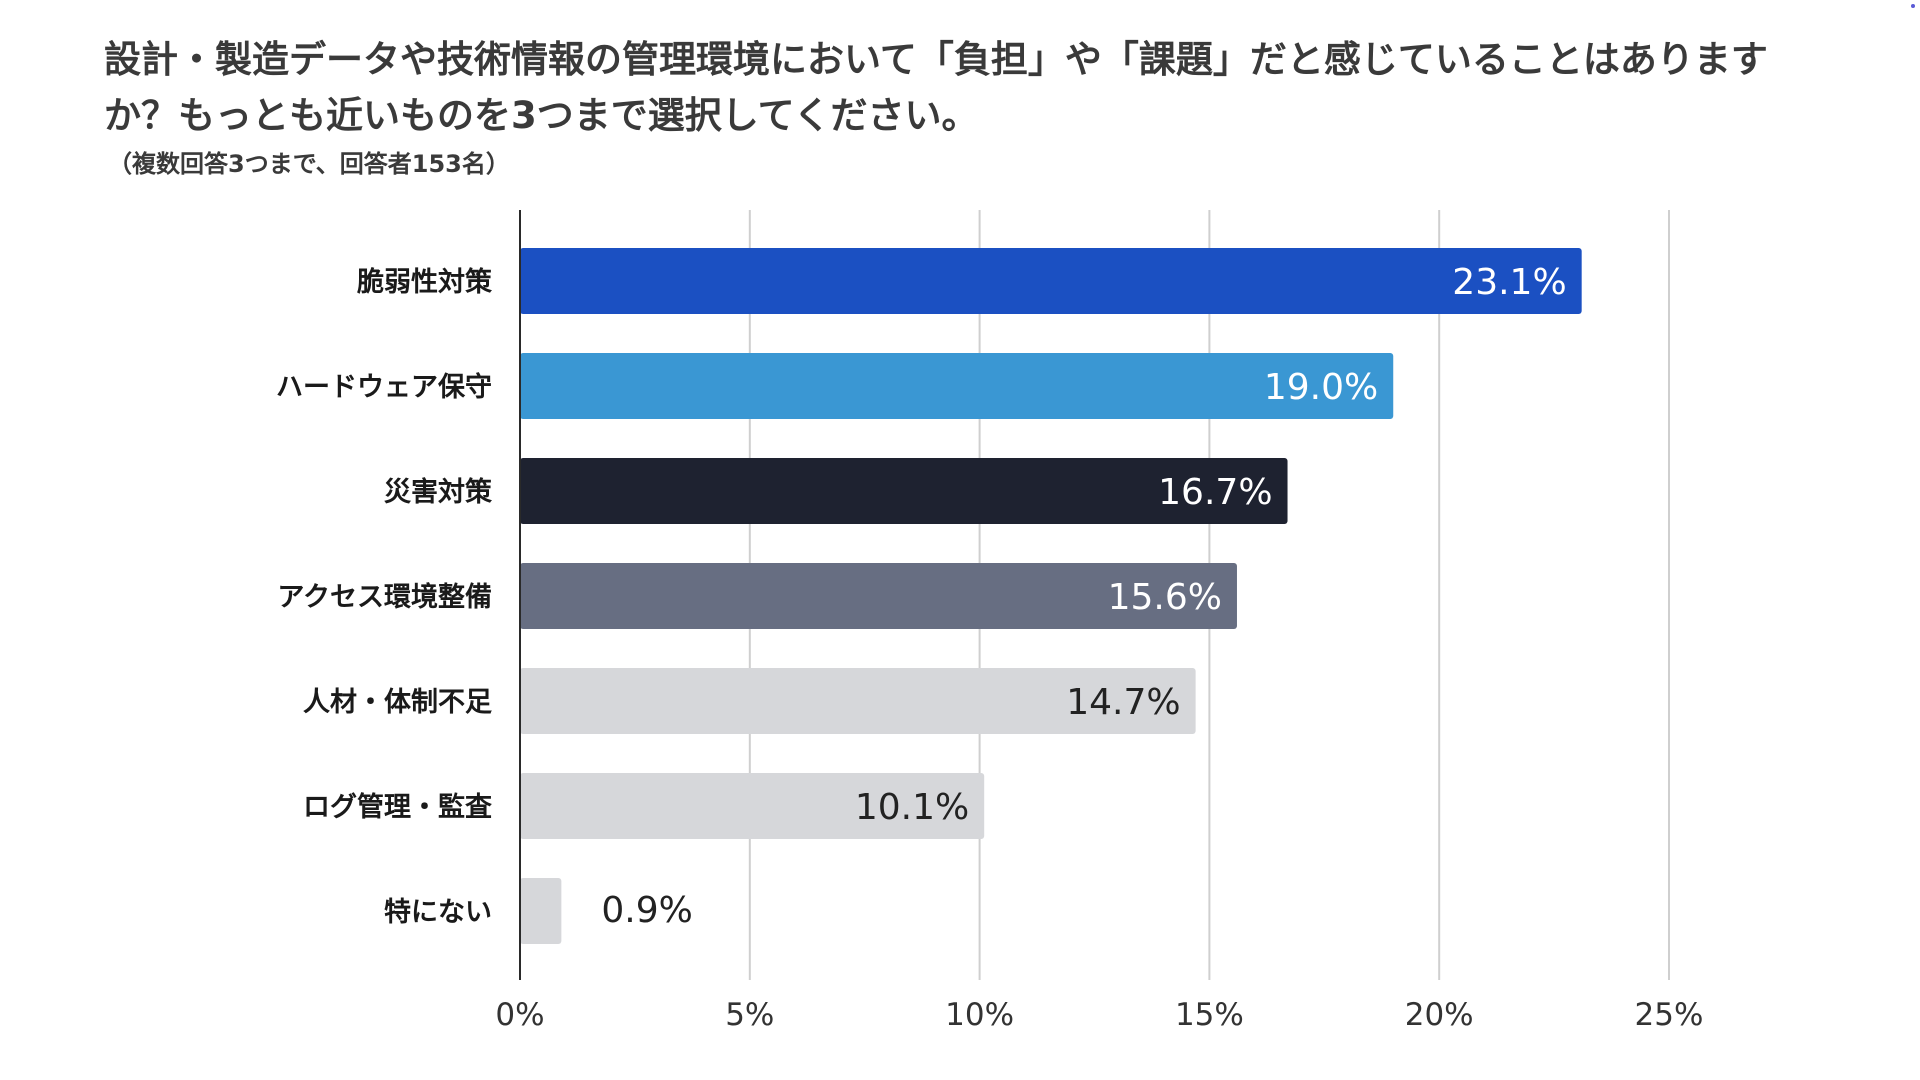  I want to click on category-label: ログ管理・監査, so click(397, 807).